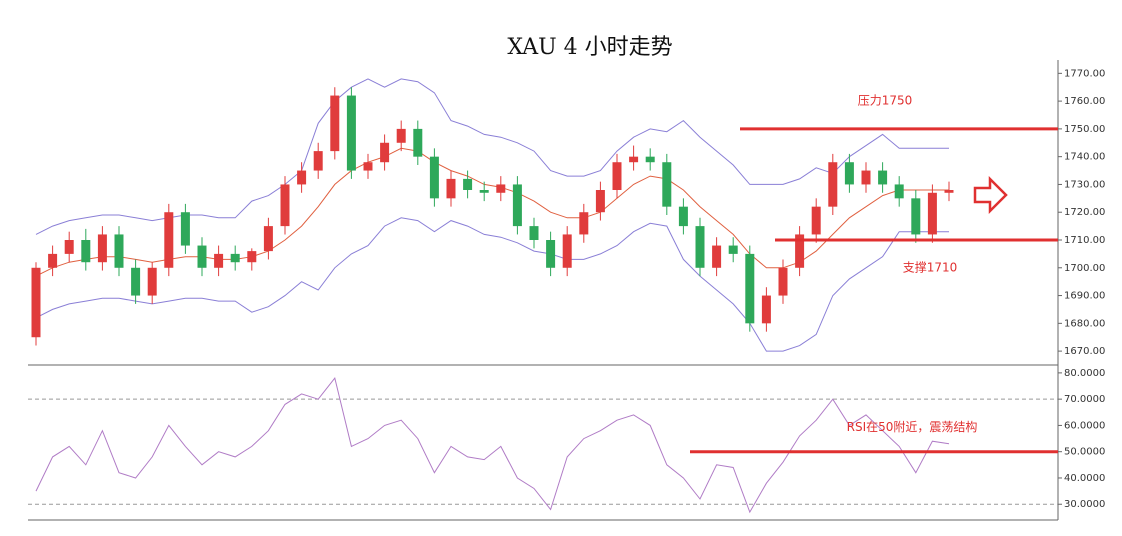  What do you see at coordinates (589, 47) in the screenshot?
I see `chart-title: XAU 4 小时走势` at bounding box center [589, 47].